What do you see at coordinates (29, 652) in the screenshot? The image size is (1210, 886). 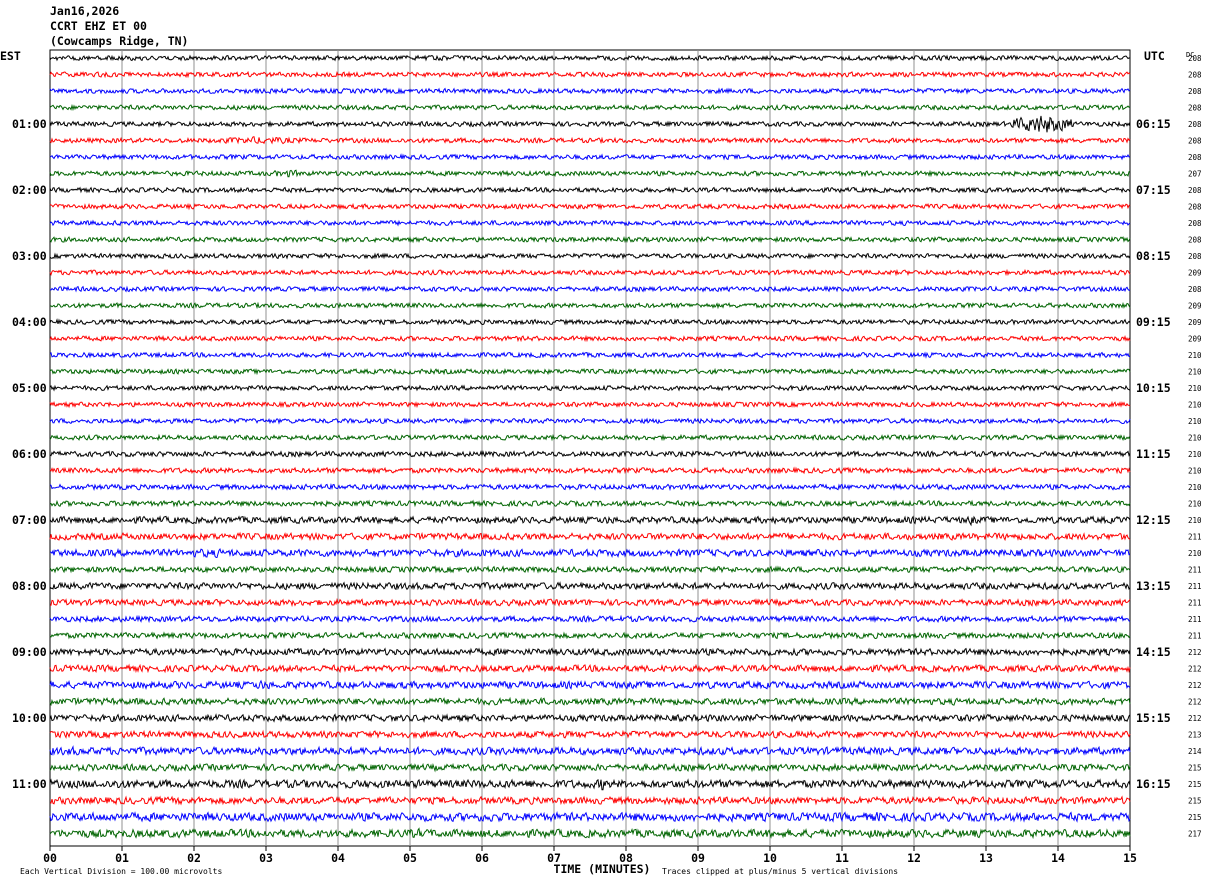 I see `est-time-label: 09:00` at bounding box center [29, 652].